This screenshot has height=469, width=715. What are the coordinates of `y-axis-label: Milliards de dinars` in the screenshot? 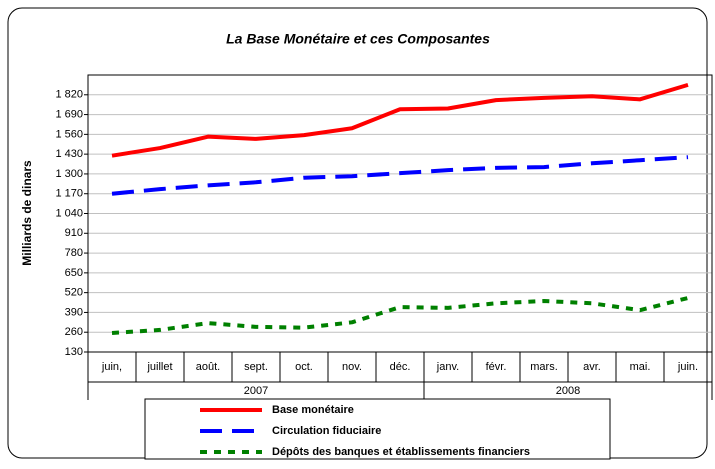 It's located at (27, 213).